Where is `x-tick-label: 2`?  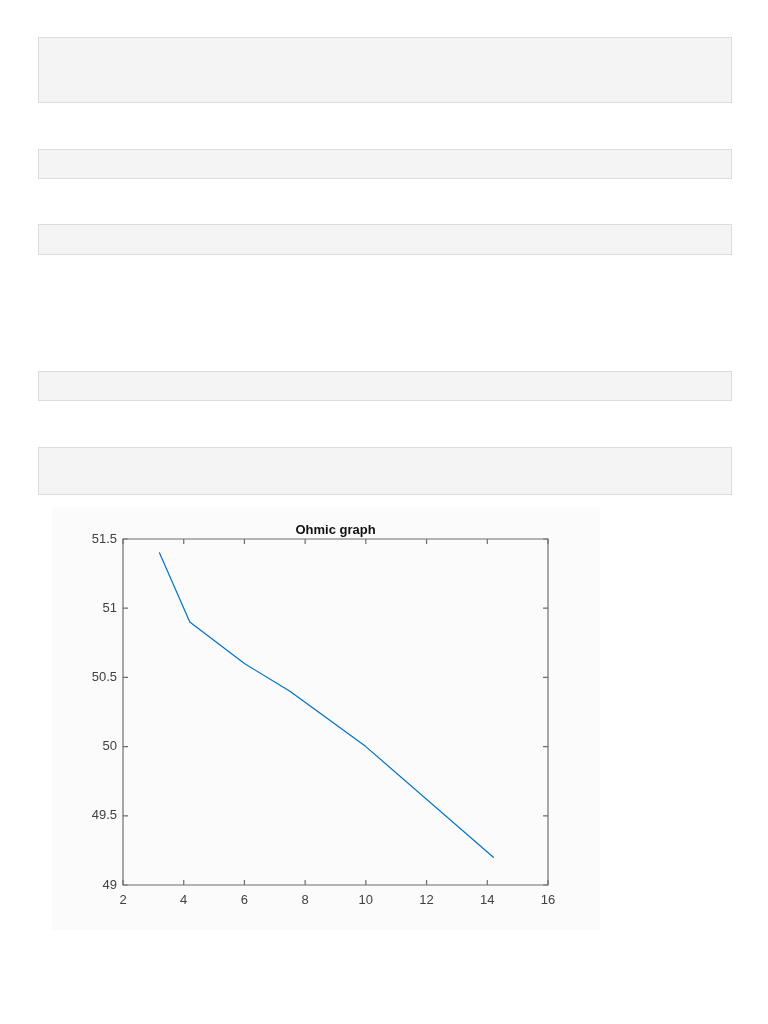
x-tick-label: 2 is located at coordinates (123, 900).